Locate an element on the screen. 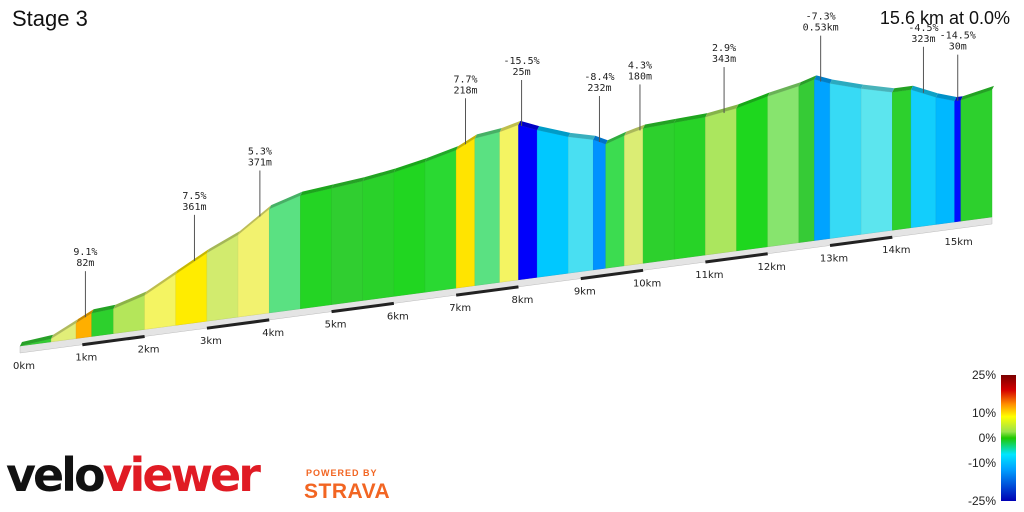 The height and width of the screenshot is (512, 1024). annotation-length: 82m is located at coordinates (85, 263).